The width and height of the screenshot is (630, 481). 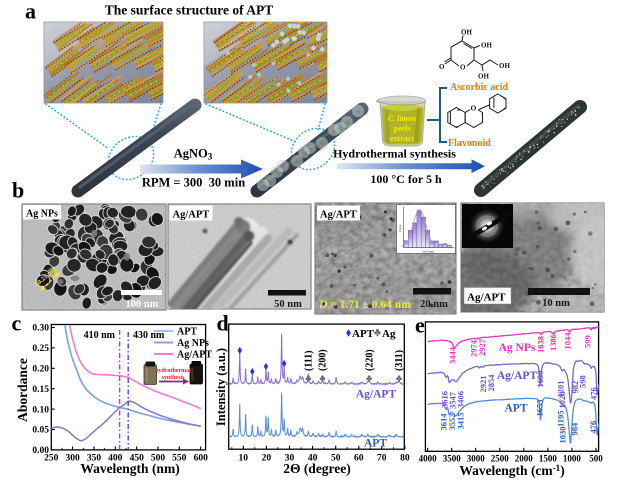 What do you see at coordinates (193, 183) in the screenshot?
I see `svg-text: RPM = 300 30 min` at bounding box center [193, 183].